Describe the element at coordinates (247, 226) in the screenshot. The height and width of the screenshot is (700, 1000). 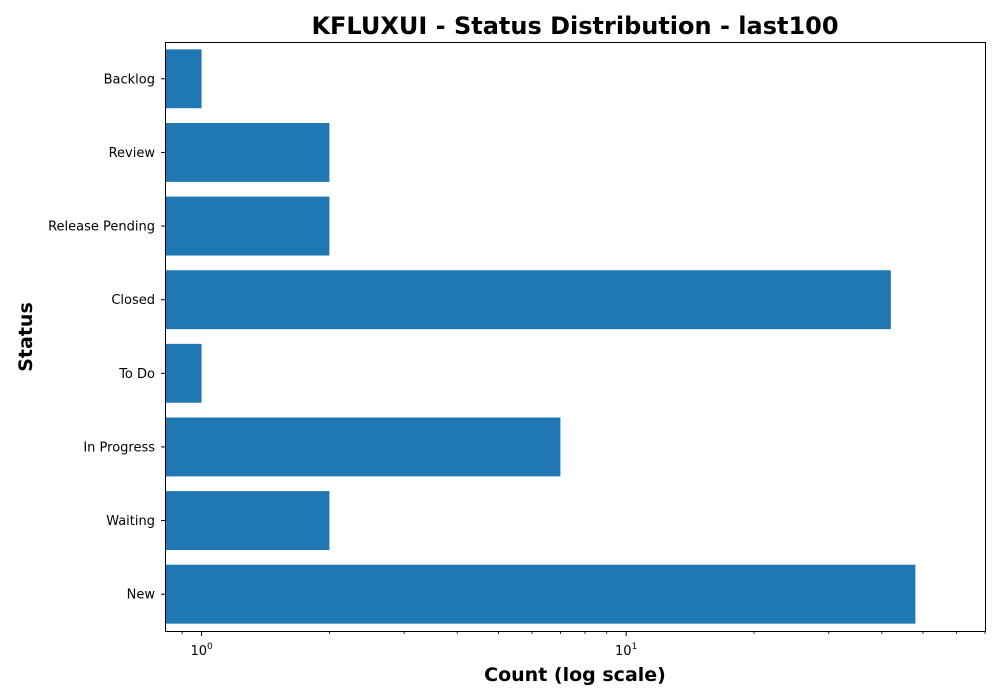
I see `bar-release-pending` at that location.